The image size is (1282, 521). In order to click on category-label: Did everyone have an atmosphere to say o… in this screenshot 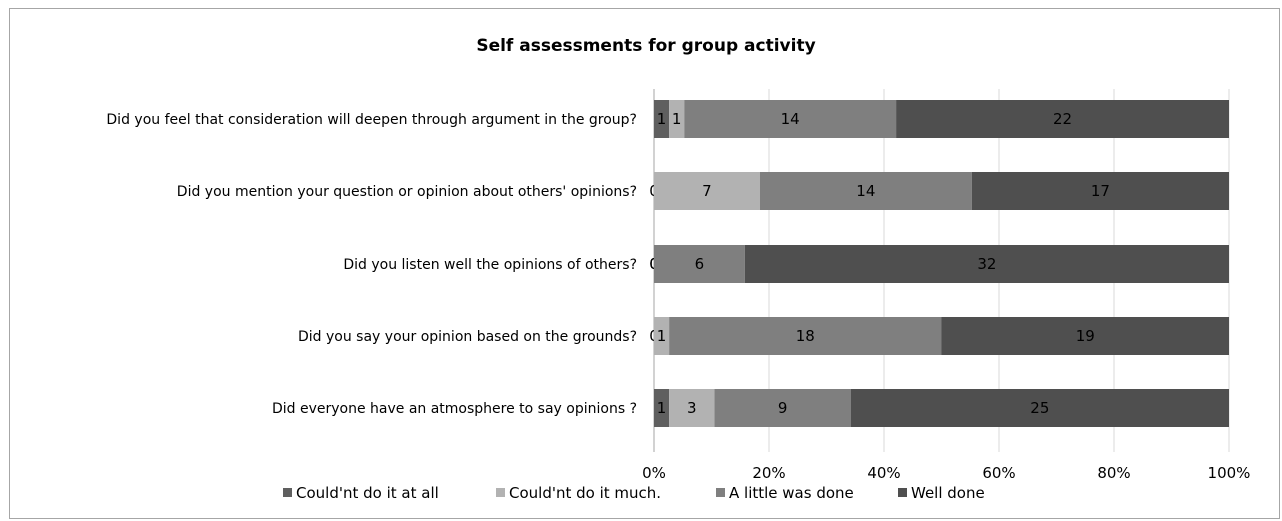, I will do `click(454, 409)`.